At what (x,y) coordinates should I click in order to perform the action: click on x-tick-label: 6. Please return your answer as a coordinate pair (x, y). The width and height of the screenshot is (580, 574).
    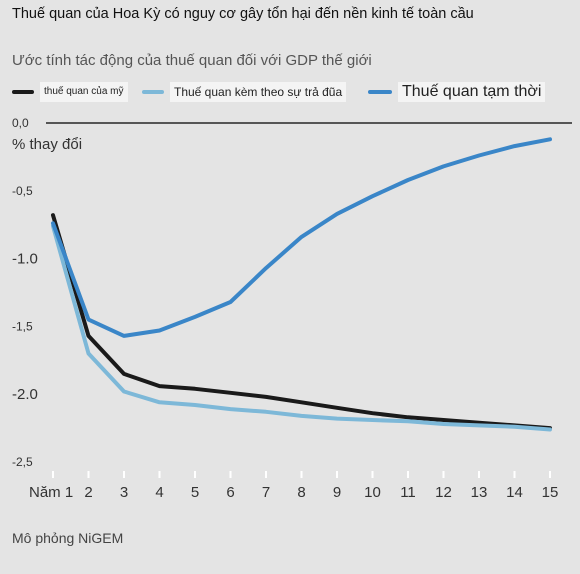
    Looking at the image, I should click on (230, 492).